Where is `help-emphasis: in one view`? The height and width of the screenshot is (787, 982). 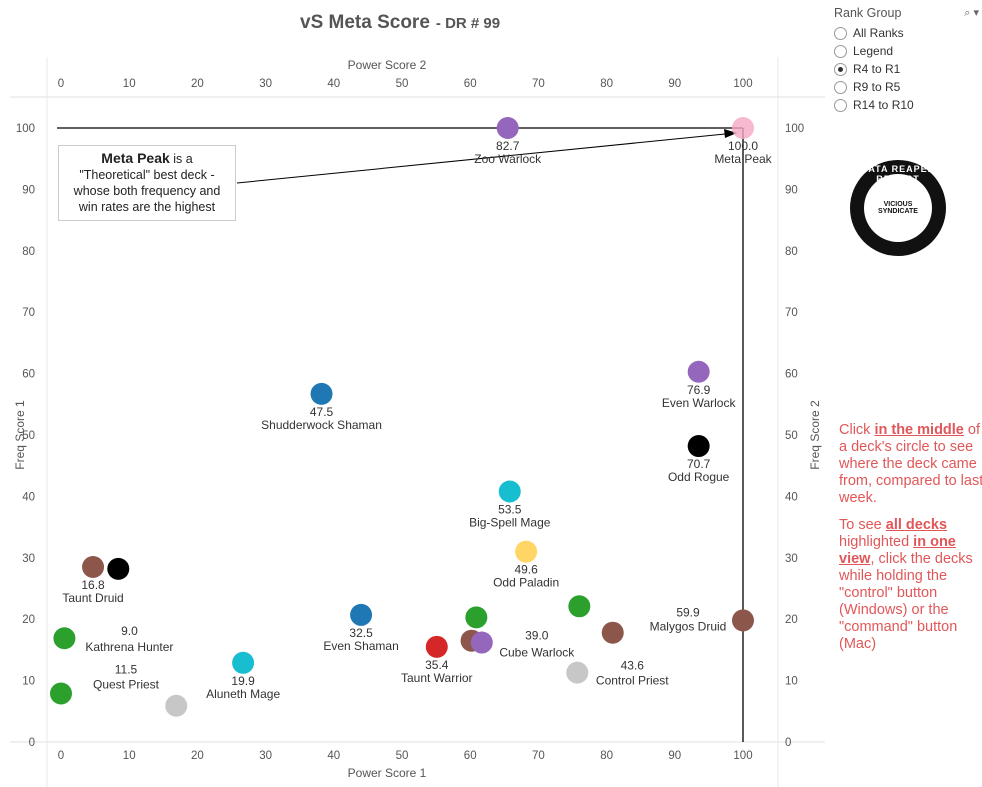
help-emphasis: in one view is located at coordinates (897, 550).